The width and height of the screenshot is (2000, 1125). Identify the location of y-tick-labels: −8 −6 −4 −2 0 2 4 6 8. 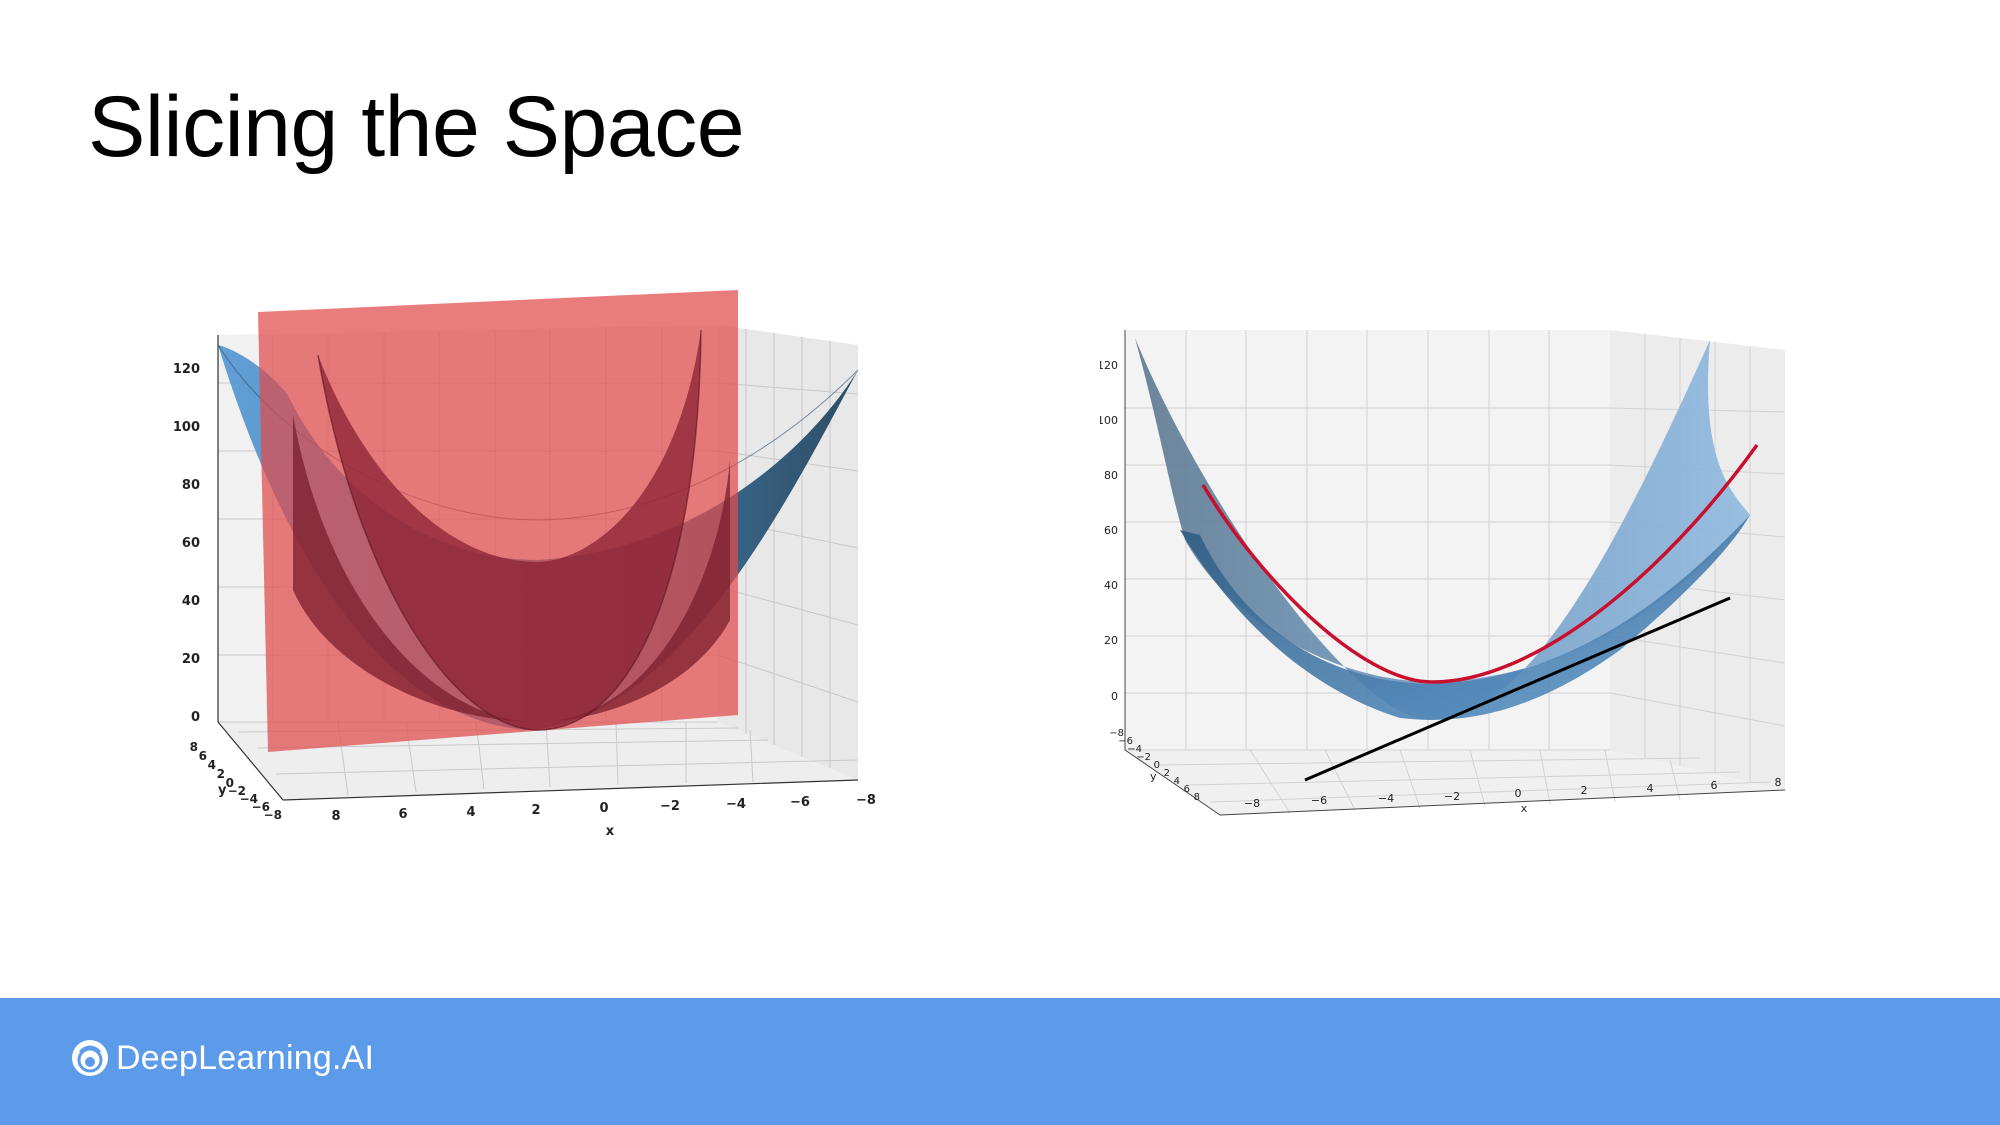
(1154, 765).